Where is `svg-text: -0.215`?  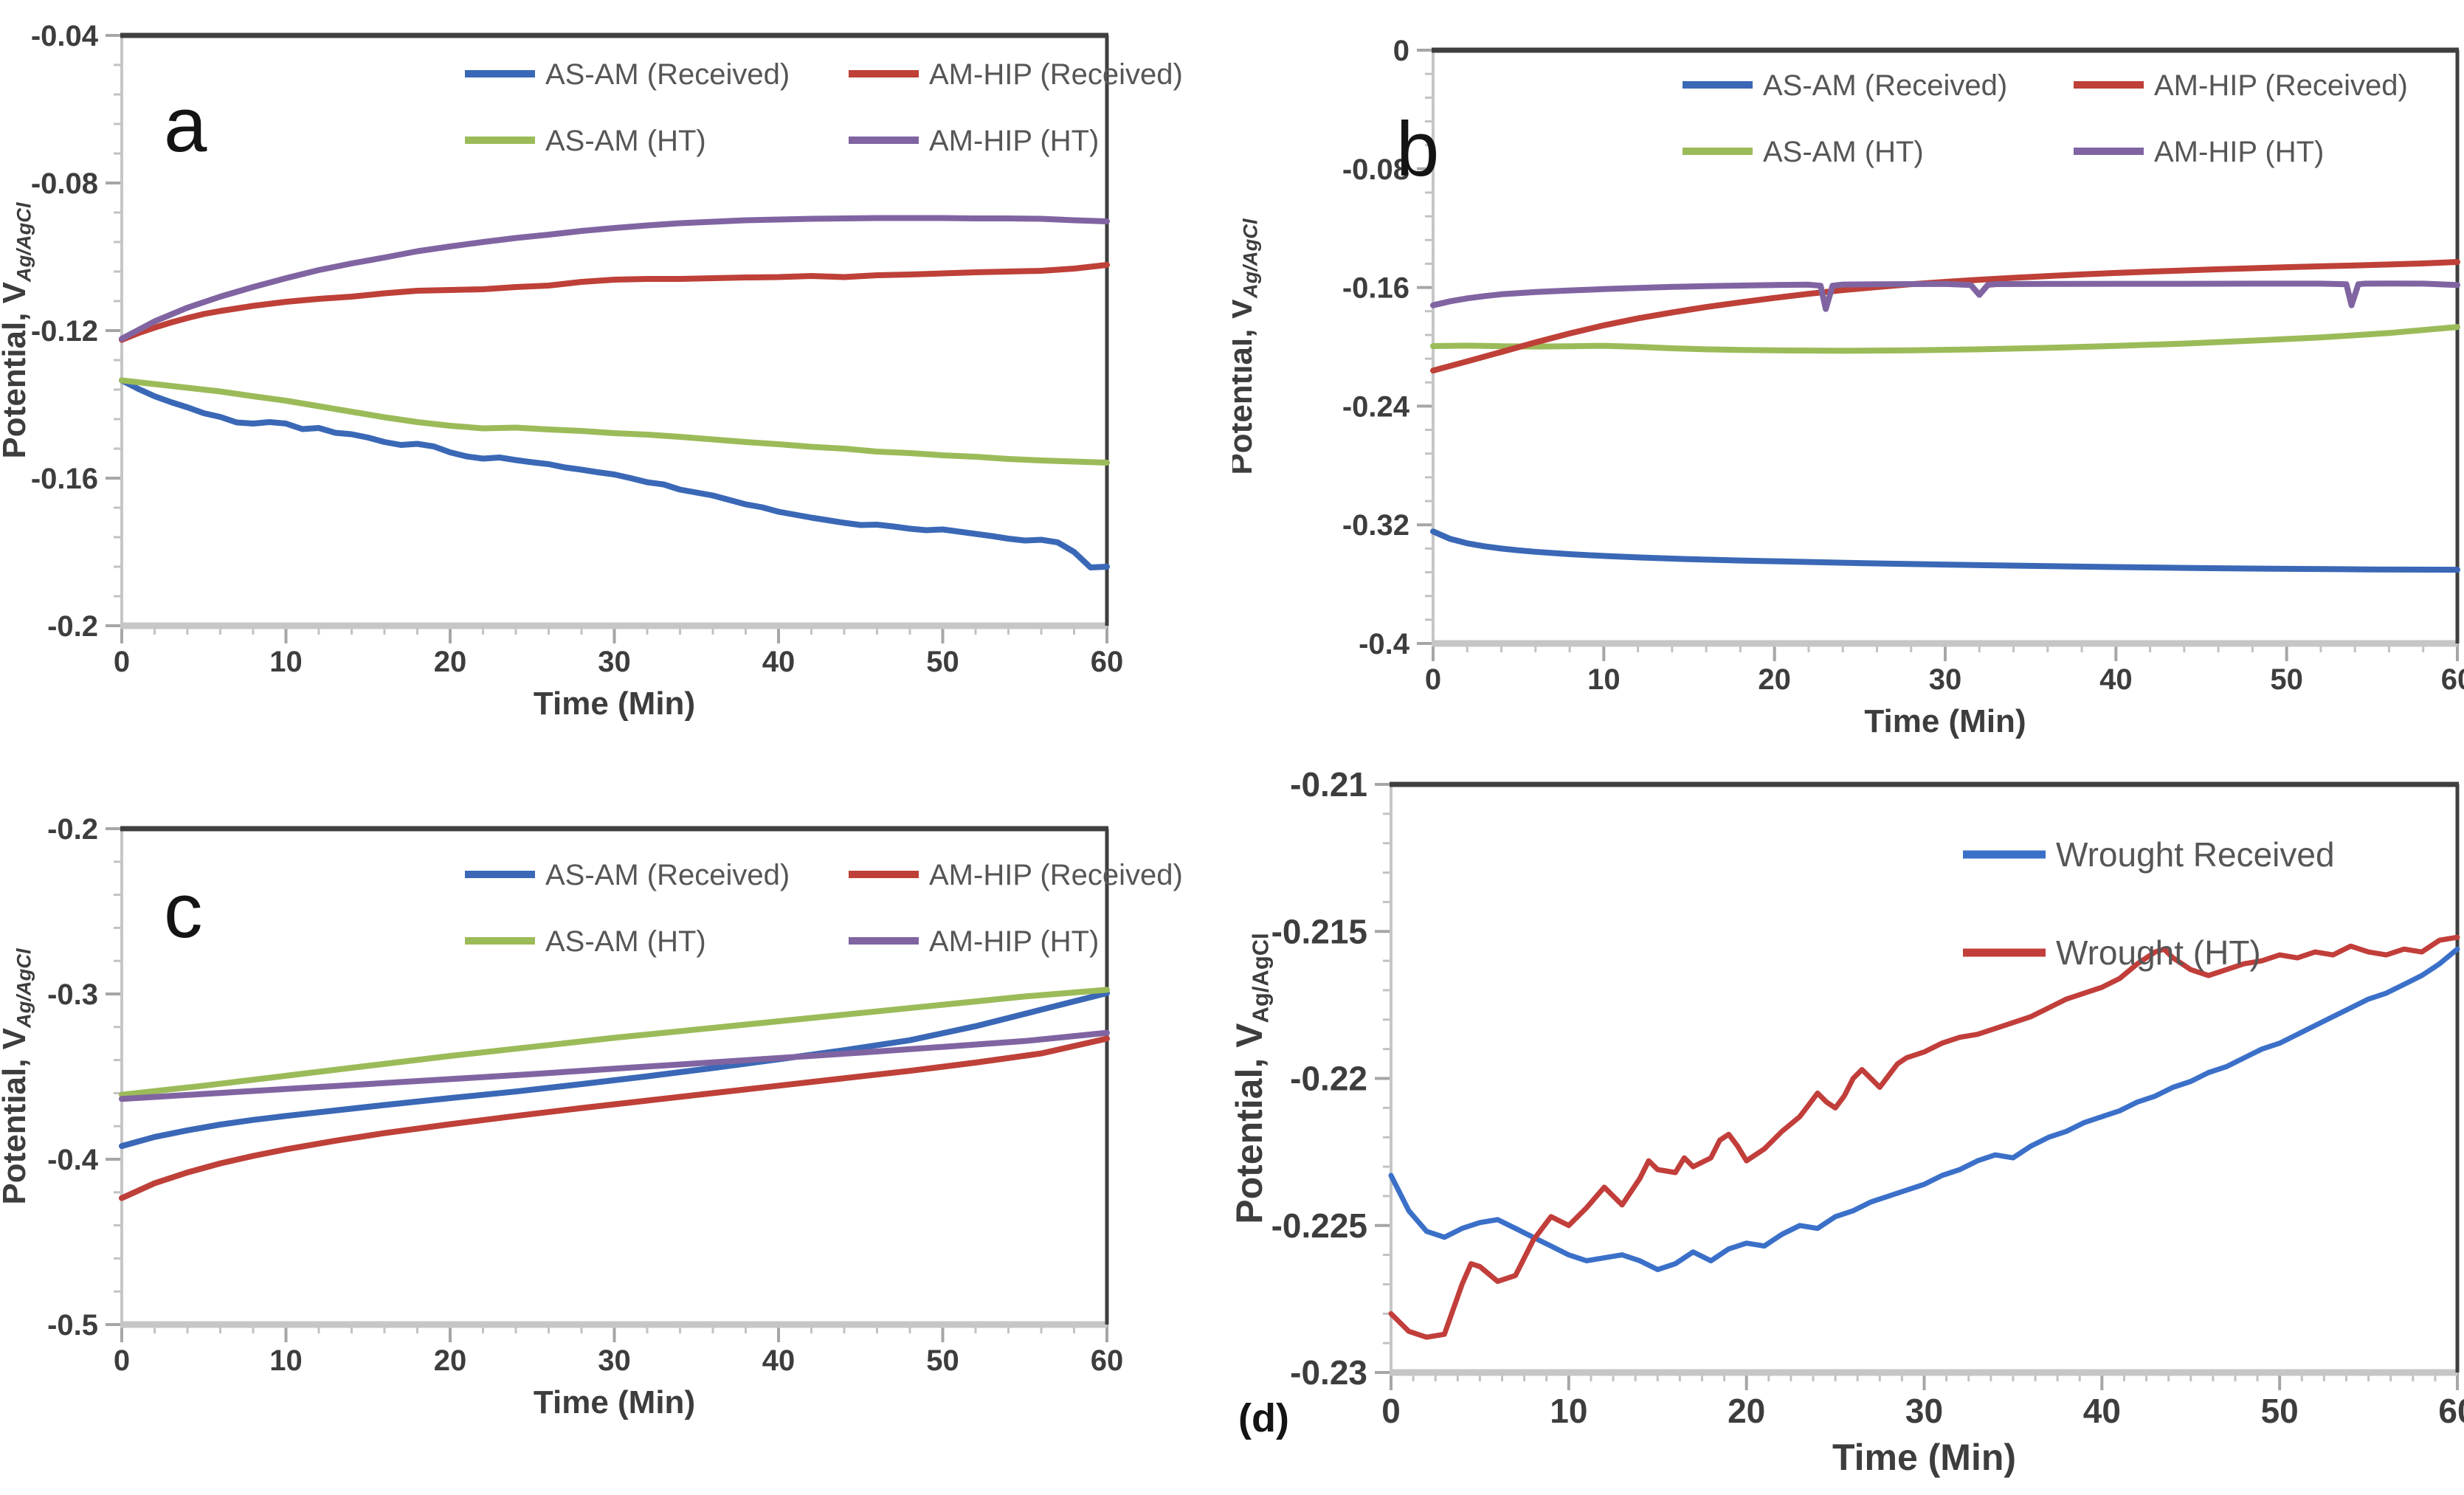
svg-text: -0.215 is located at coordinates (1319, 931).